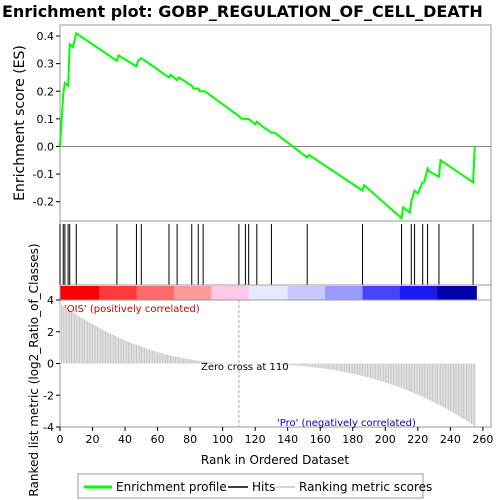 The width and height of the screenshot is (500, 500). I want to click on legend-hits-label: Hits, so click(263, 487).